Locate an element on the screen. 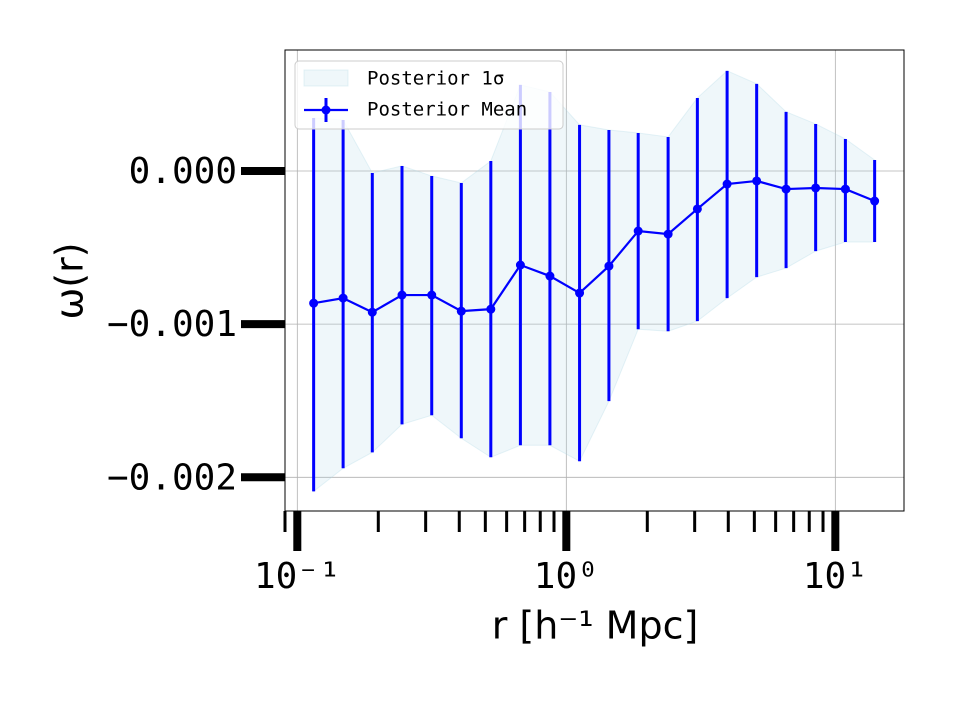 This screenshot has width=954, height=705. legend-box is located at coordinates (429, 95).